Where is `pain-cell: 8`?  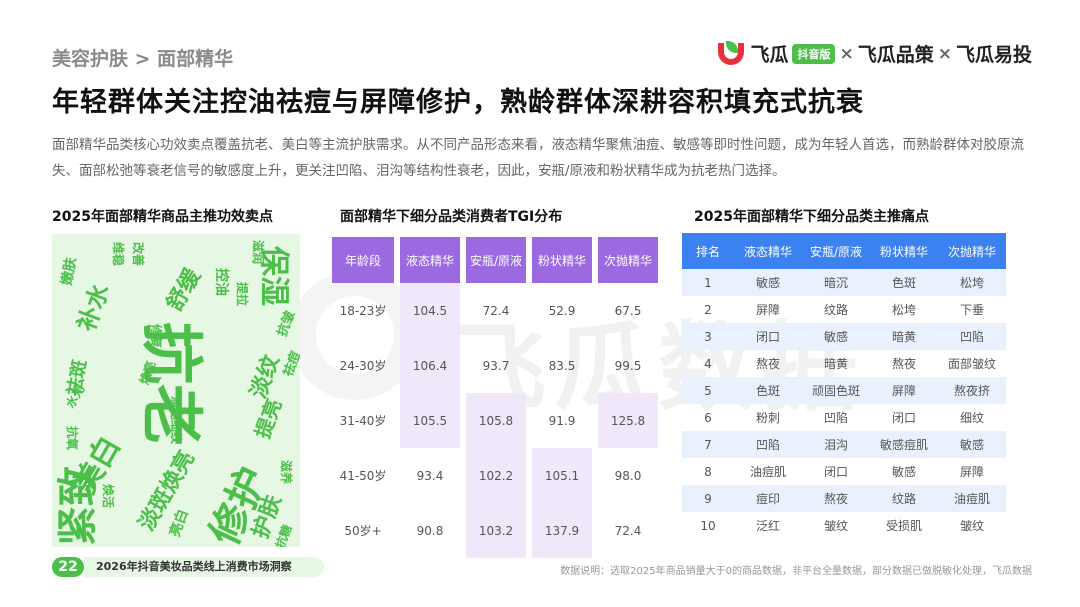
pain-cell: 8 is located at coordinates (708, 471).